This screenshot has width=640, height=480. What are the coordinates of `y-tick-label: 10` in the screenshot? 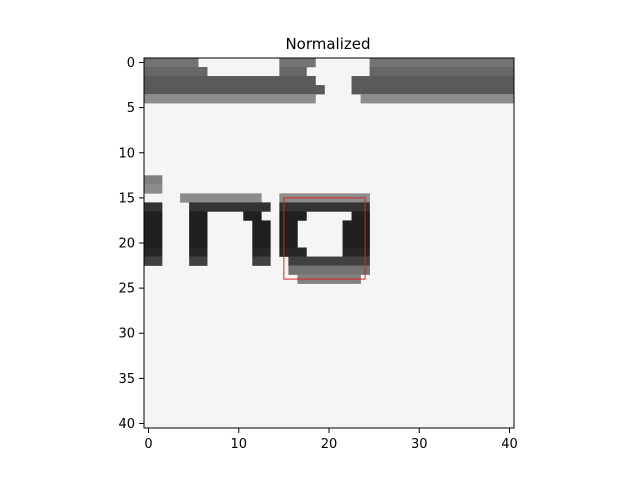 It's located at (126, 153).